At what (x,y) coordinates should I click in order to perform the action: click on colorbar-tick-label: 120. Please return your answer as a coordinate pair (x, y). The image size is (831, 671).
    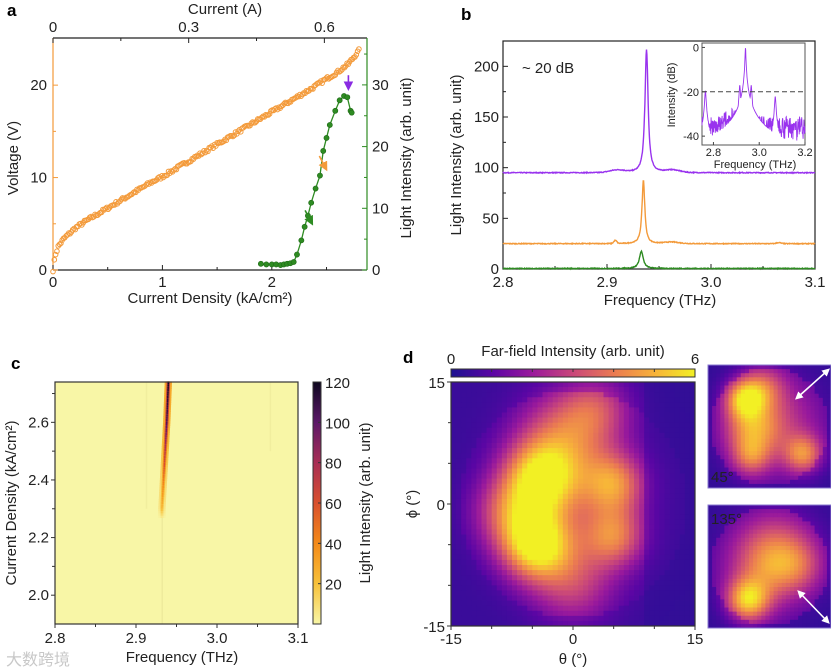
    Looking at the image, I should click on (337, 383).